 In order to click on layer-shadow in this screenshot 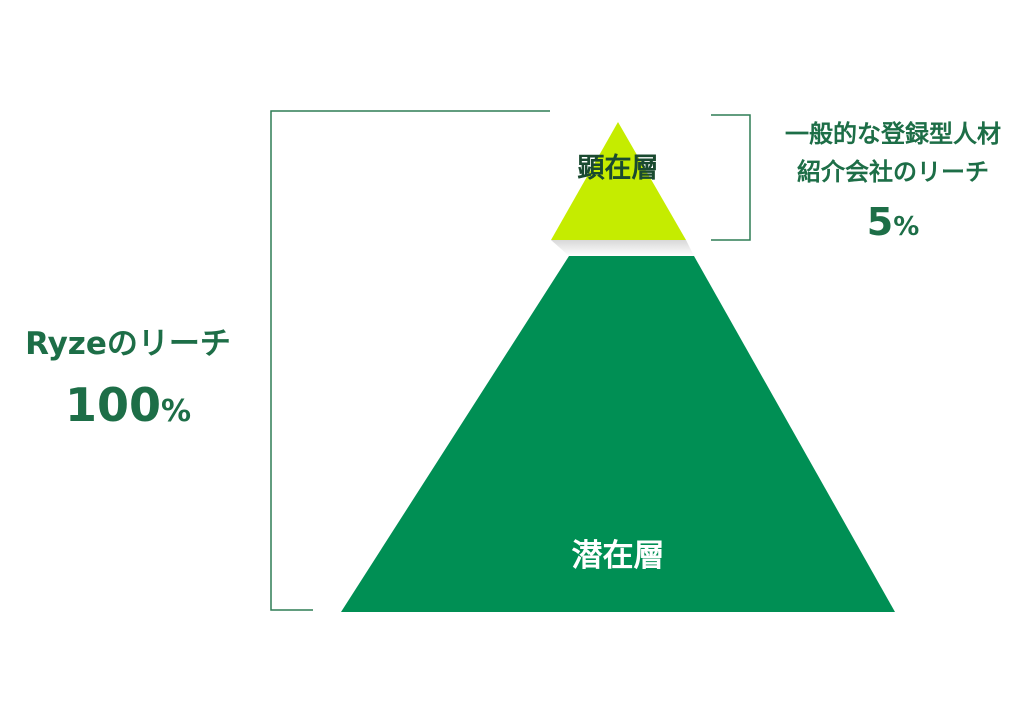, I will do `click(622, 248)`.